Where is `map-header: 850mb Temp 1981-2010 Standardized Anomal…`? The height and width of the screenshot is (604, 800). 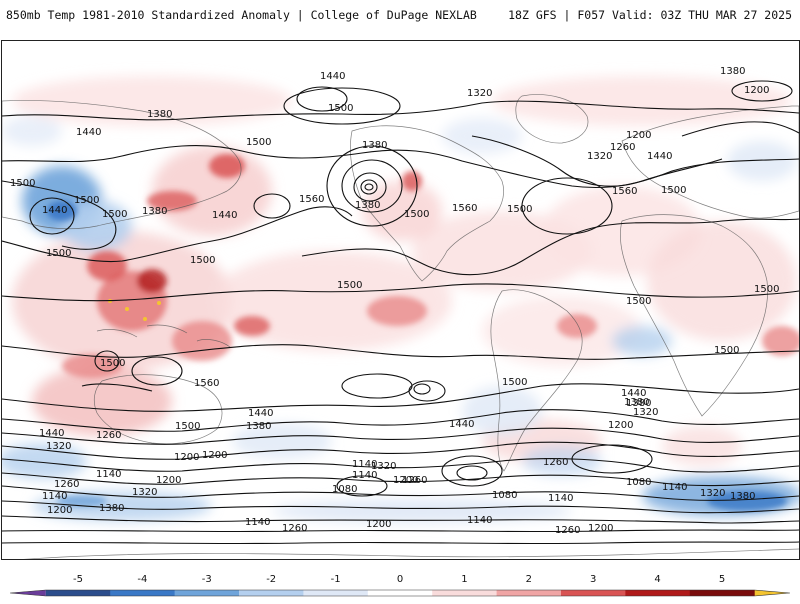 map-header: 850mb Temp 1981-2010 Standardized Anomal… is located at coordinates (400, 20).